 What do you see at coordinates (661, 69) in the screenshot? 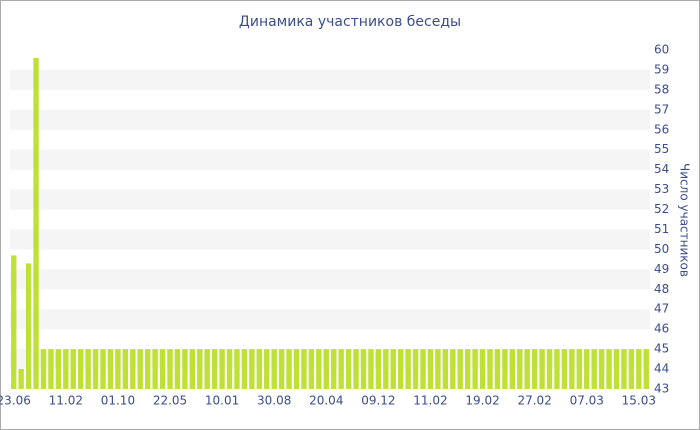
I see `y-tick-label: 59` at bounding box center [661, 69].